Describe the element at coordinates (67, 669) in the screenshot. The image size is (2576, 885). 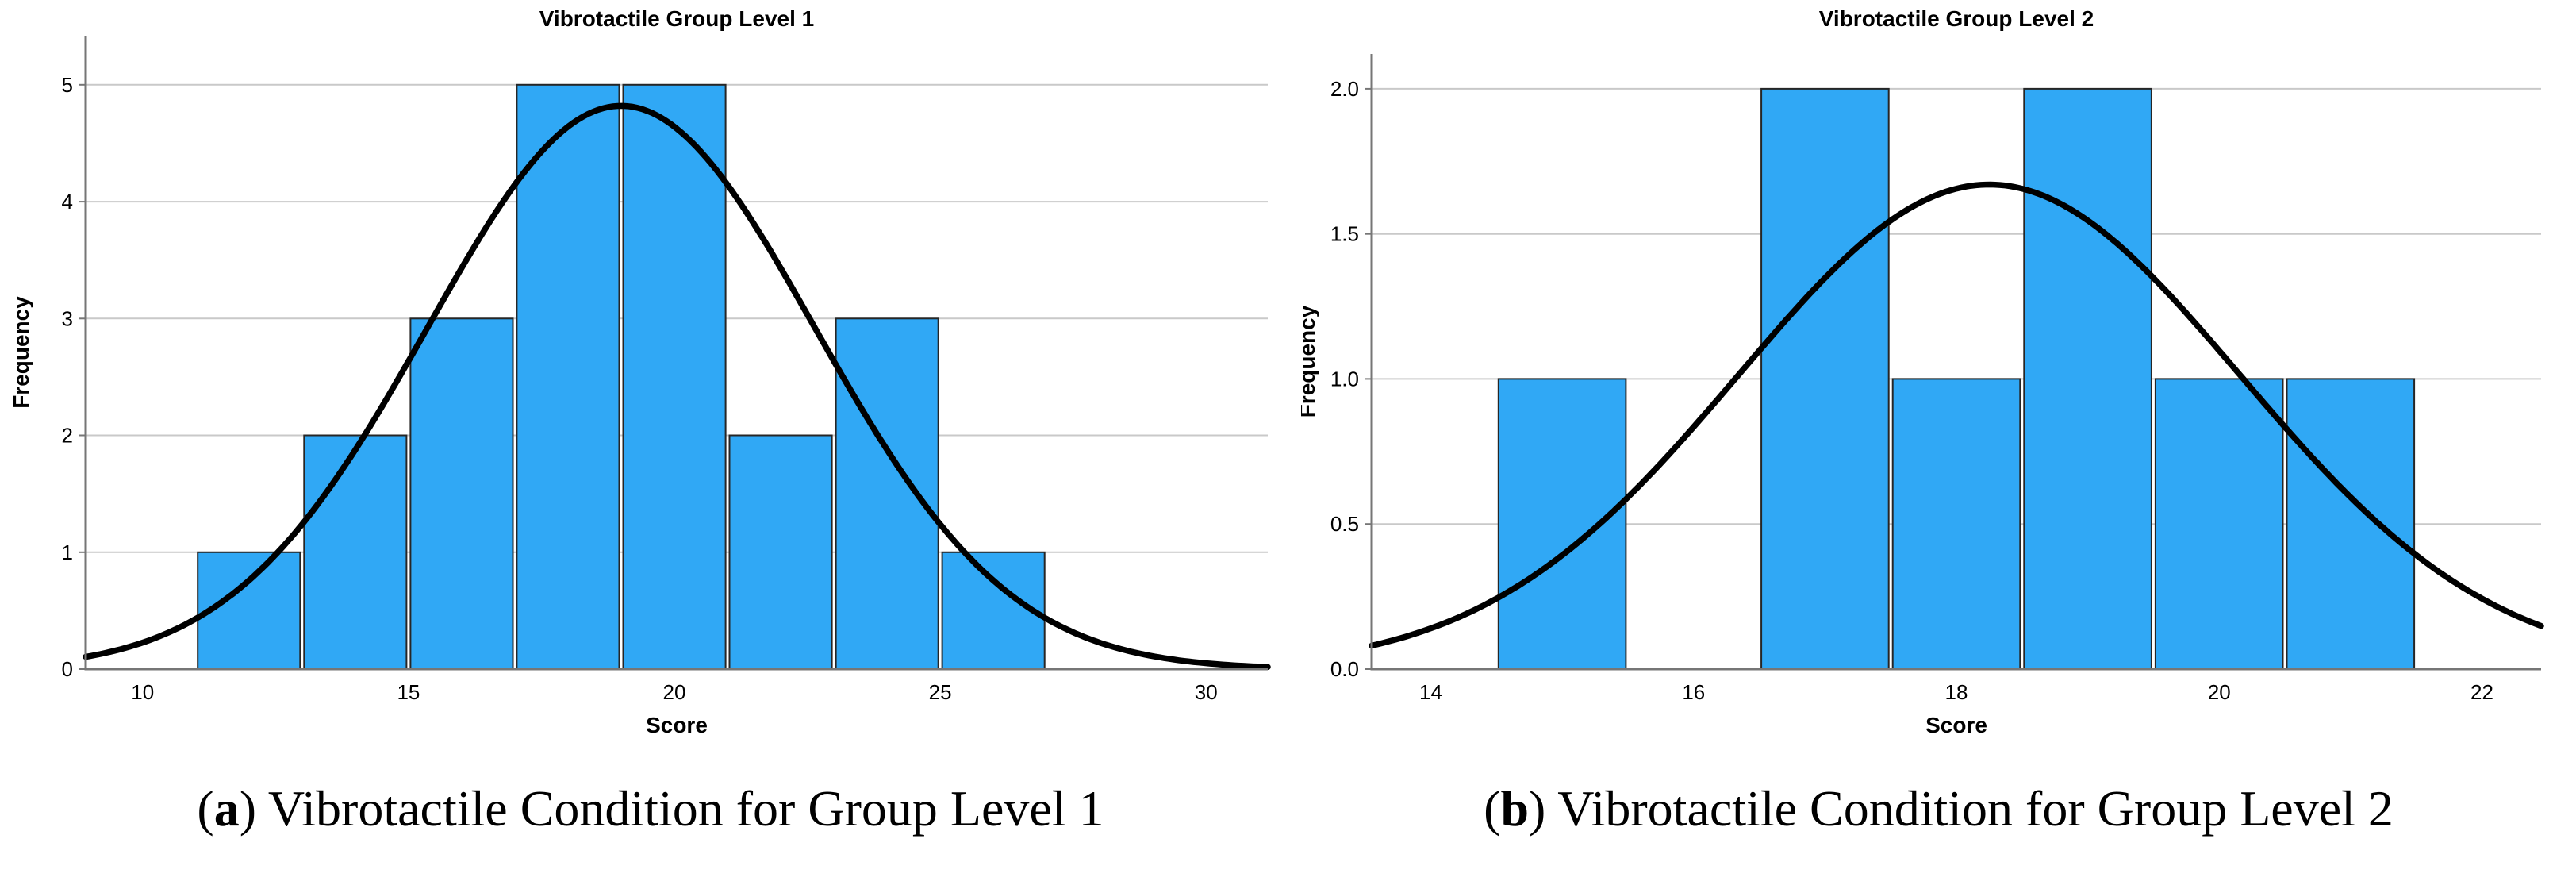
I see `y-tick-label: 0` at that location.